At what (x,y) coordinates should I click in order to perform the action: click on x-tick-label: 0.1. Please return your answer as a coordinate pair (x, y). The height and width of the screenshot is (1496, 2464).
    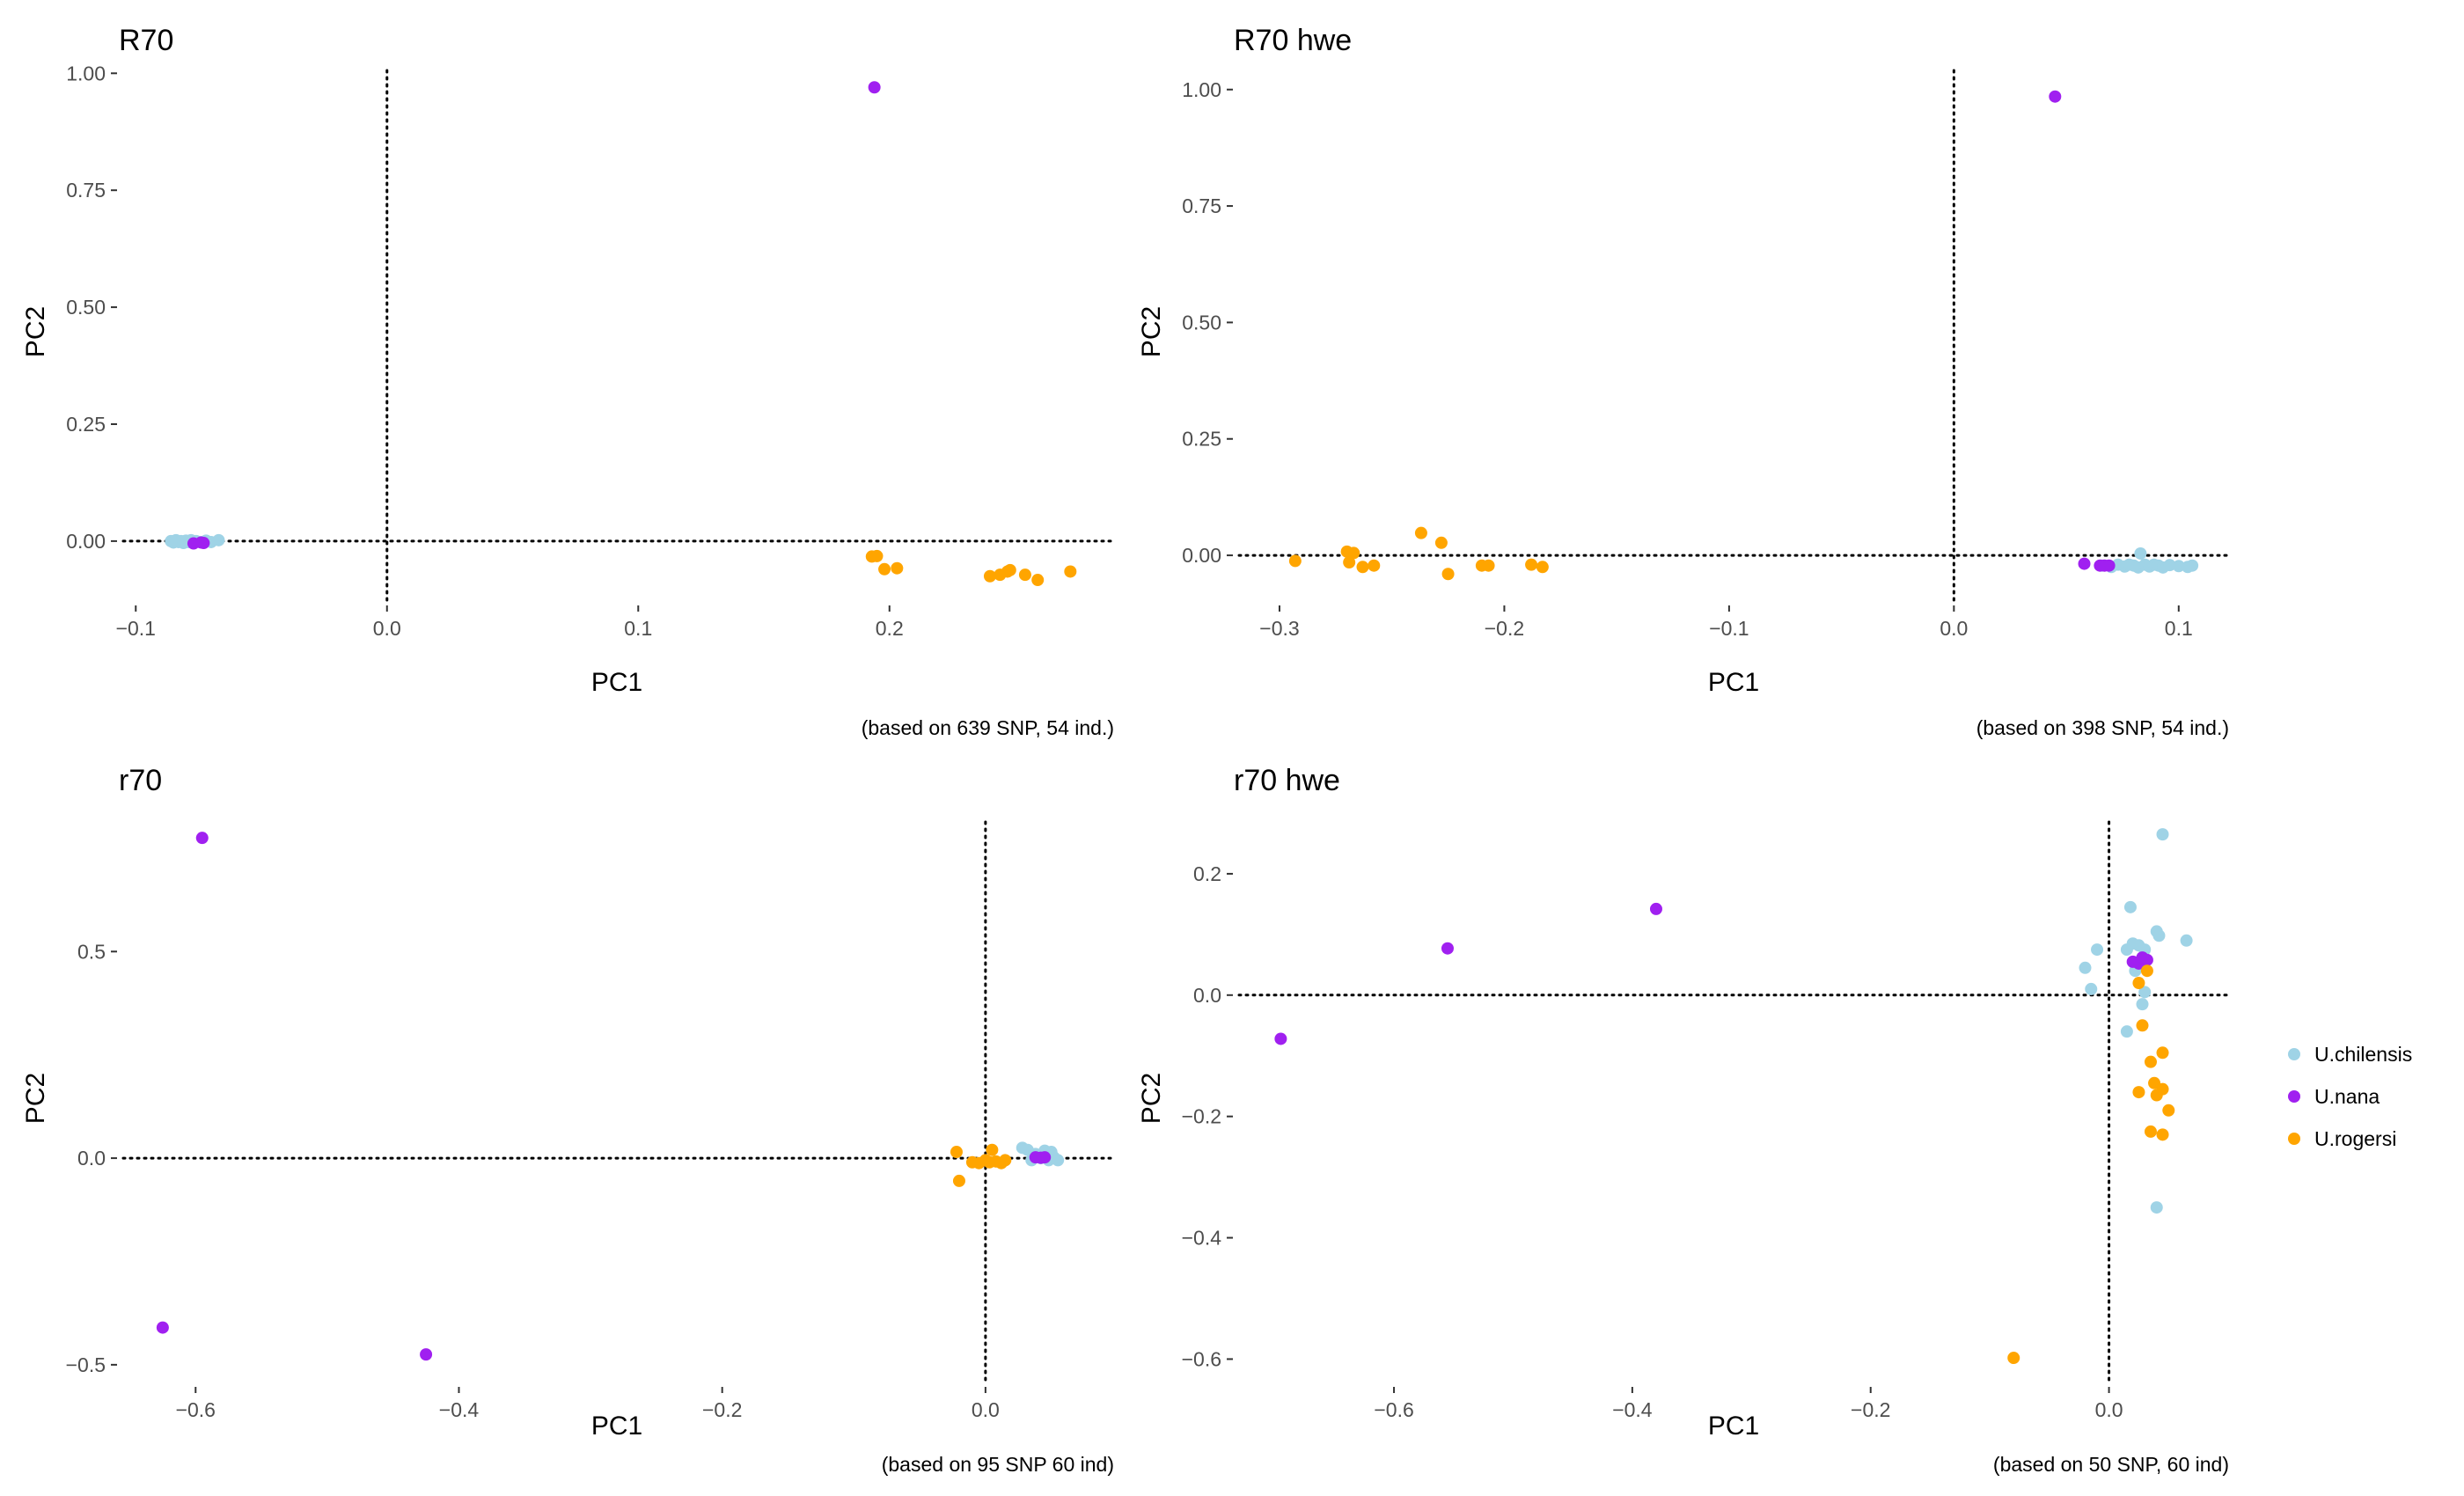
    Looking at the image, I should click on (2179, 628).